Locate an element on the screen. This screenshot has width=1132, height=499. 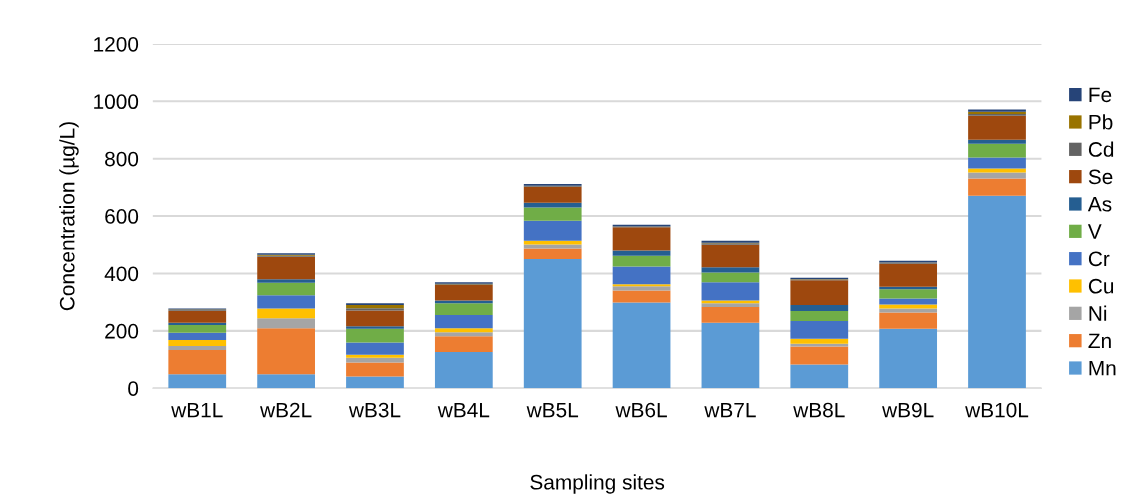
x-axis-title: Sampling sites is located at coordinates (597, 484).